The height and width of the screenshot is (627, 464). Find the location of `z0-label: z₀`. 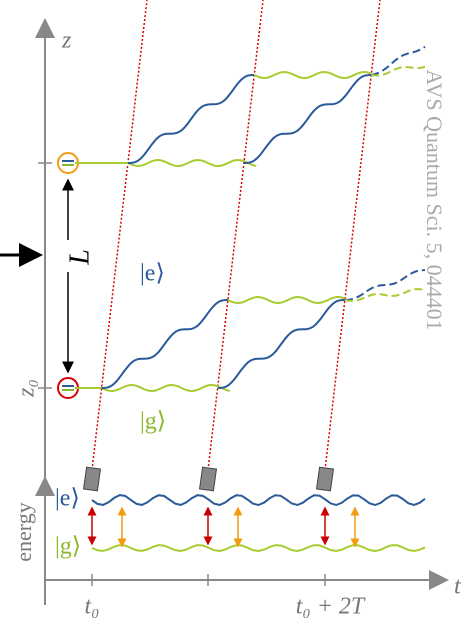

z0-label: z₀ is located at coordinates (27, 388).